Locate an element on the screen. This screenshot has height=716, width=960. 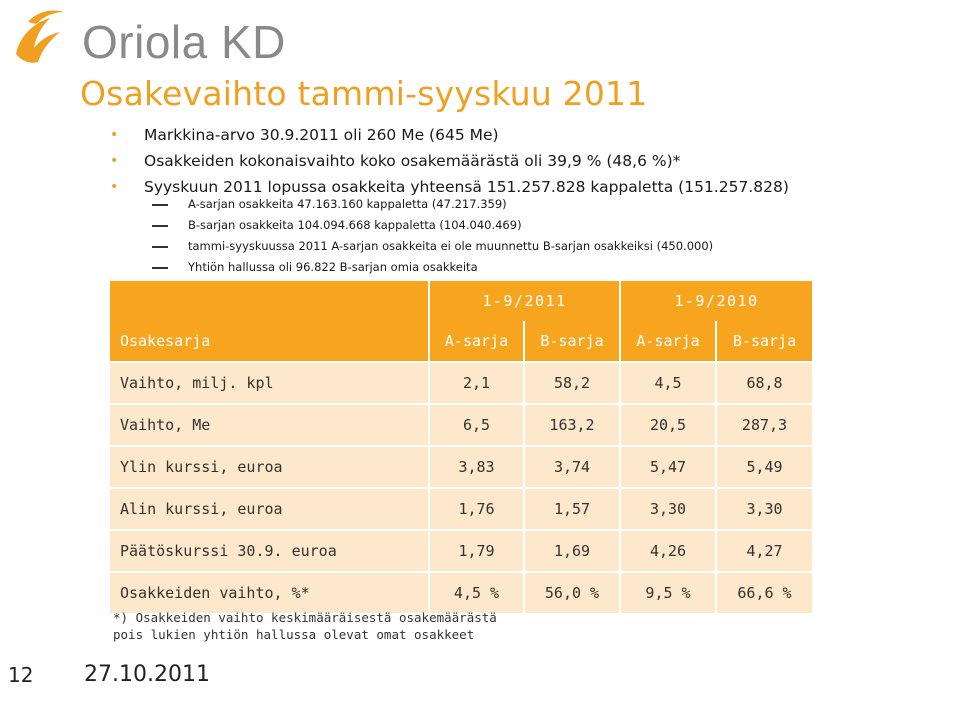
period-header: 1-9/2010 is located at coordinates (716, 301).